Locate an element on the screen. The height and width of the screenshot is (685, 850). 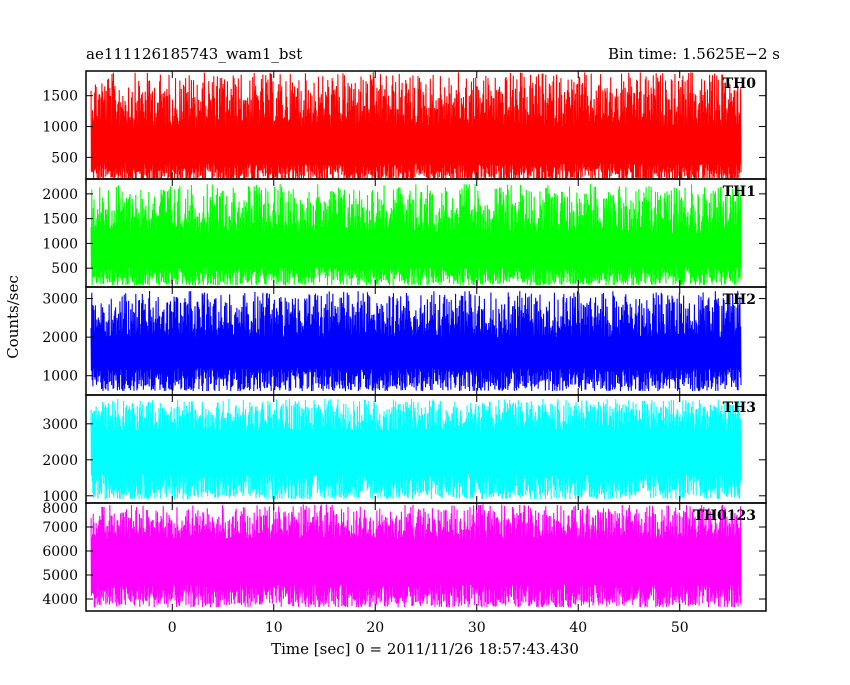
x-tick-label: 20 is located at coordinates (375, 628).